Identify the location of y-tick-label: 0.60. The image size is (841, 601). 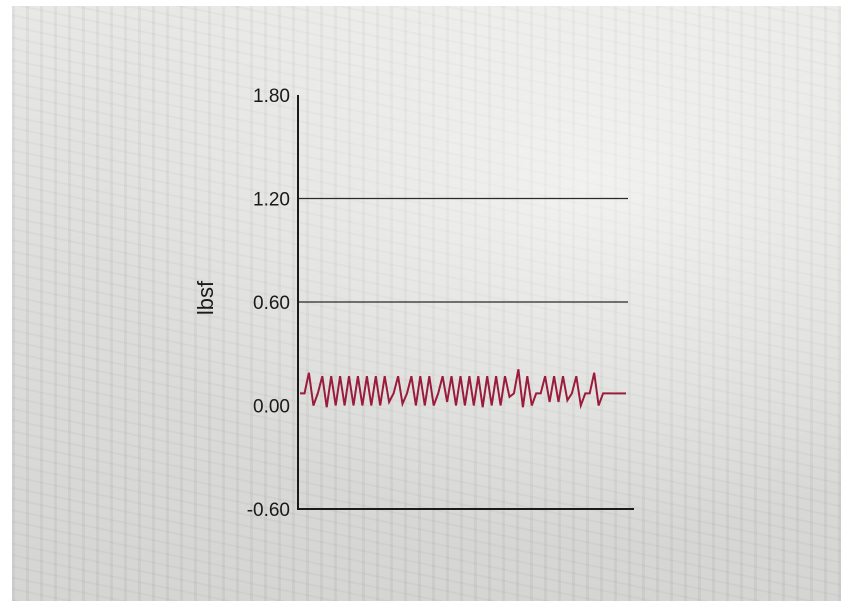
(271, 303).